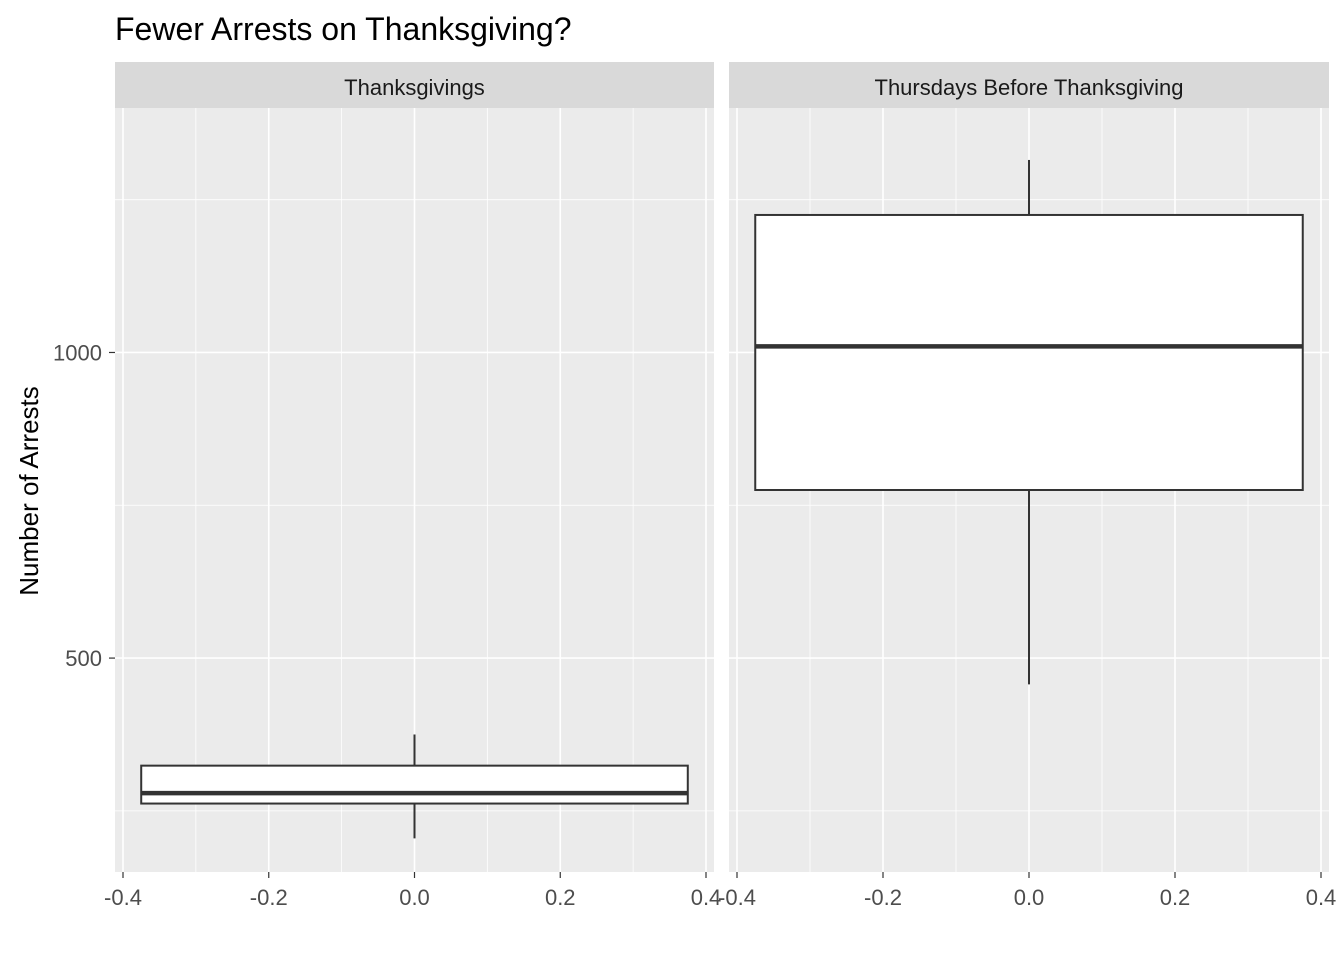 The height and width of the screenshot is (960, 1344). What do you see at coordinates (77, 352) in the screenshot?
I see `y-tick-label: 1000` at bounding box center [77, 352].